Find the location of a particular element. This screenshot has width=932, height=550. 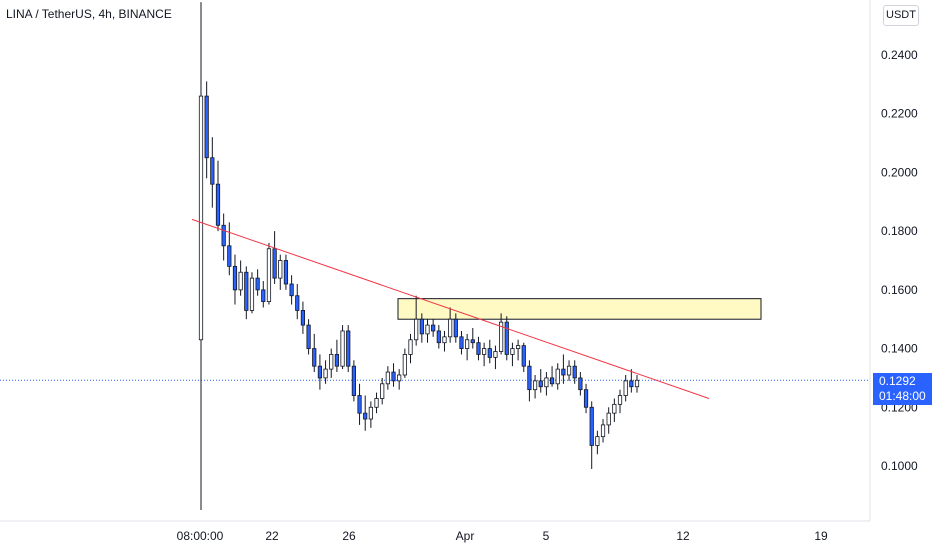

y-tick-label: 0.2400 is located at coordinates (899, 55).